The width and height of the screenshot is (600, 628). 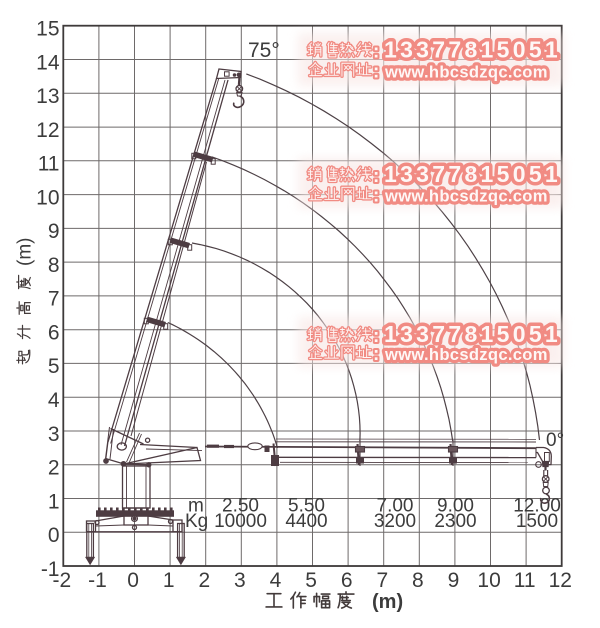 I want to click on svg-text: 2.50, so click(x=240, y=506).